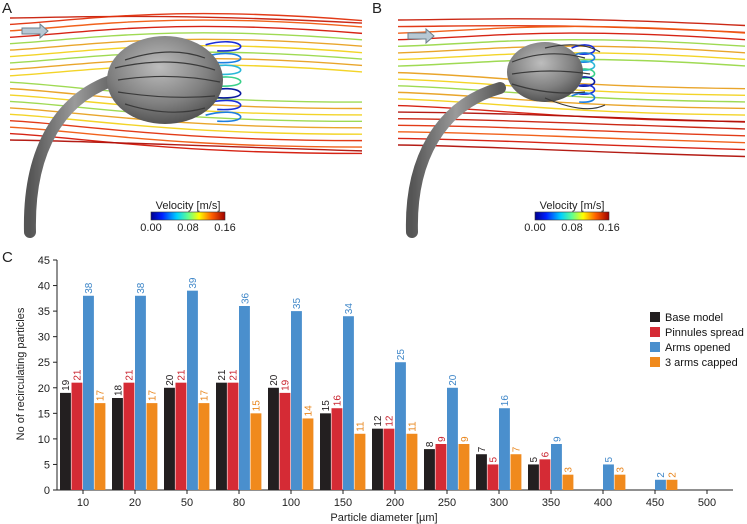 The width and height of the screenshot is (747, 524). What do you see at coordinates (343, 503) in the screenshot?
I see `x-tick-label-5: 150` at bounding box center [343, 503].